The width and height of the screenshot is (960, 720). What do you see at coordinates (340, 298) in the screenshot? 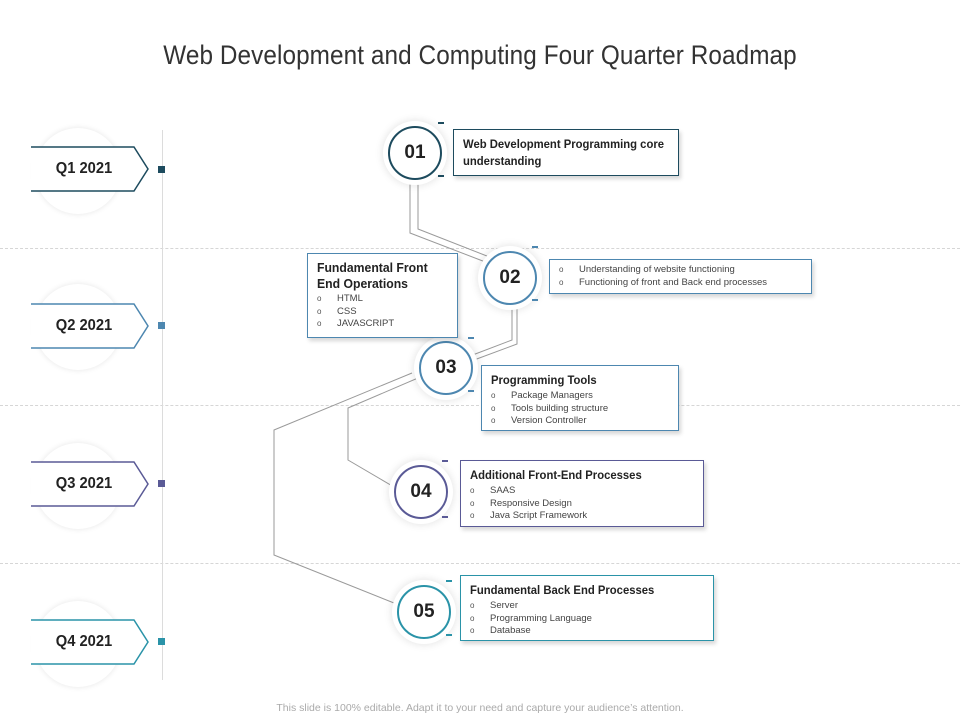
I see `list-item: o HTML` at bounding box center [340, 298].